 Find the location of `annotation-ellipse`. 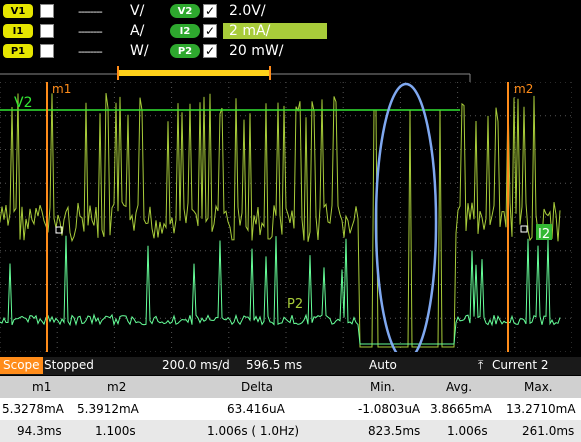

annotation-ellipse is located at coordinates (406, 217).